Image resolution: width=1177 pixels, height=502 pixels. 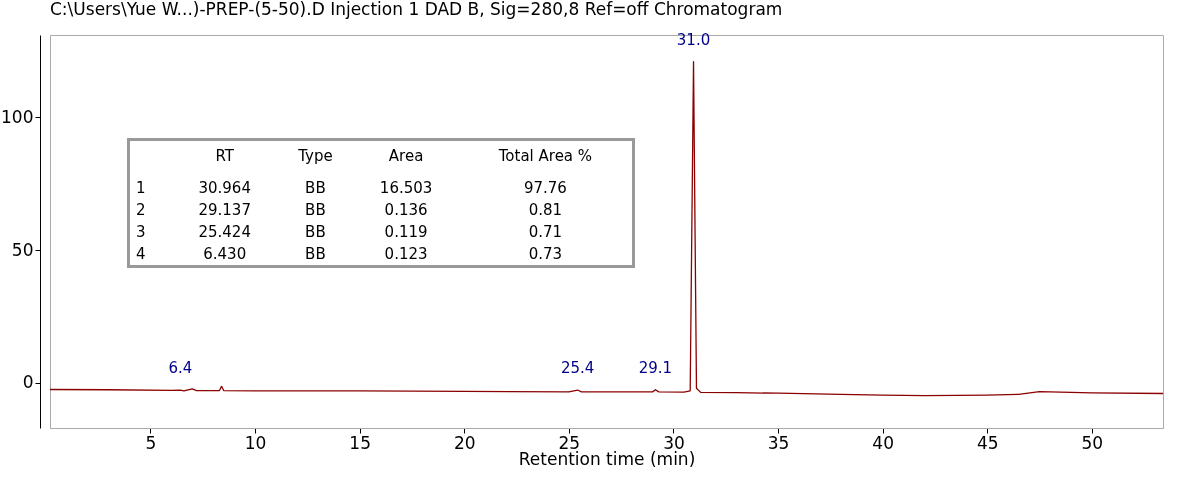 What do you see at coordinates (577, 368) in the screenshot?
I see `annotation: 25.4` at bounding box center [577, 368].